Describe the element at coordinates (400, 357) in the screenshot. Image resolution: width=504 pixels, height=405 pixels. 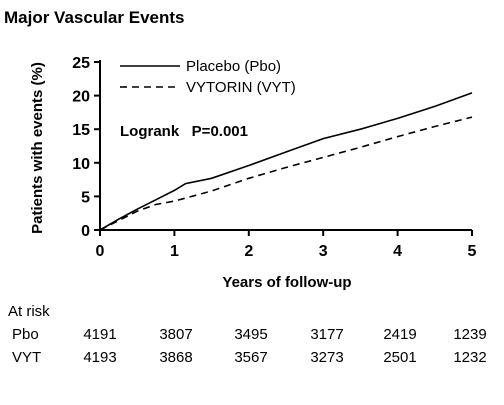
I see `at-risk-count: 2501` at that location.